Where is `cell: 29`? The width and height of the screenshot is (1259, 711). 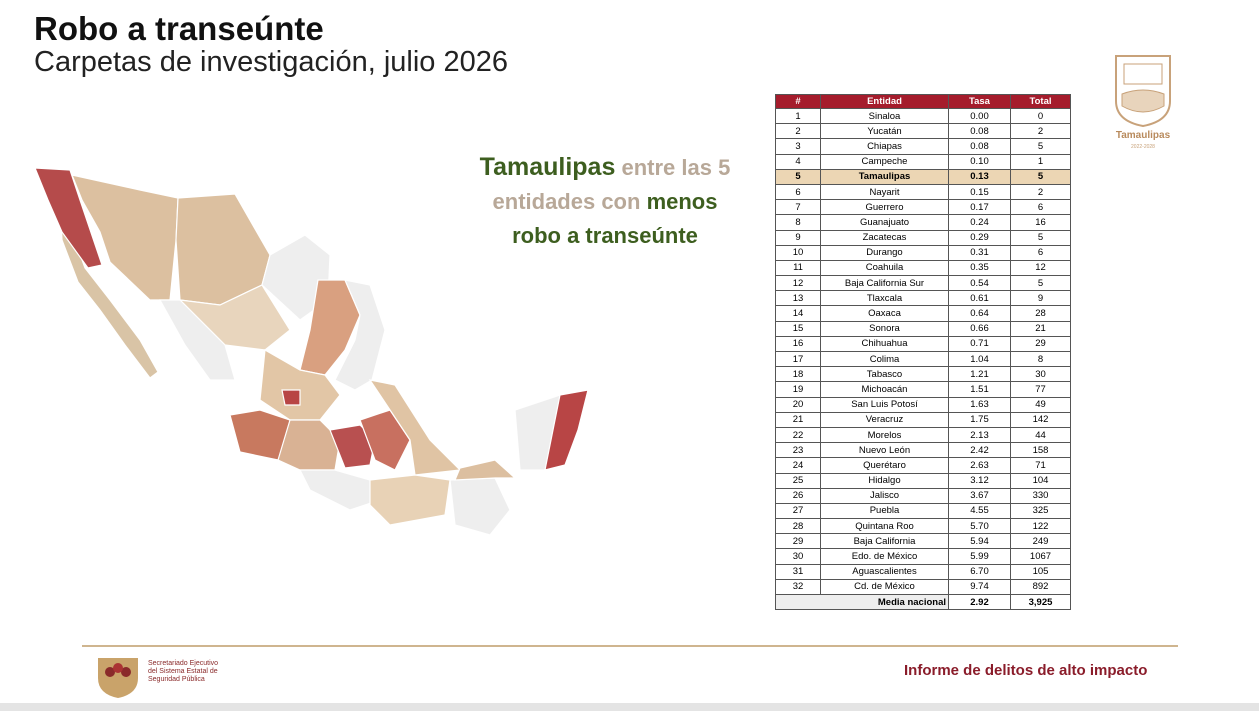
cell: 29 is located at coordinates (798, 541).